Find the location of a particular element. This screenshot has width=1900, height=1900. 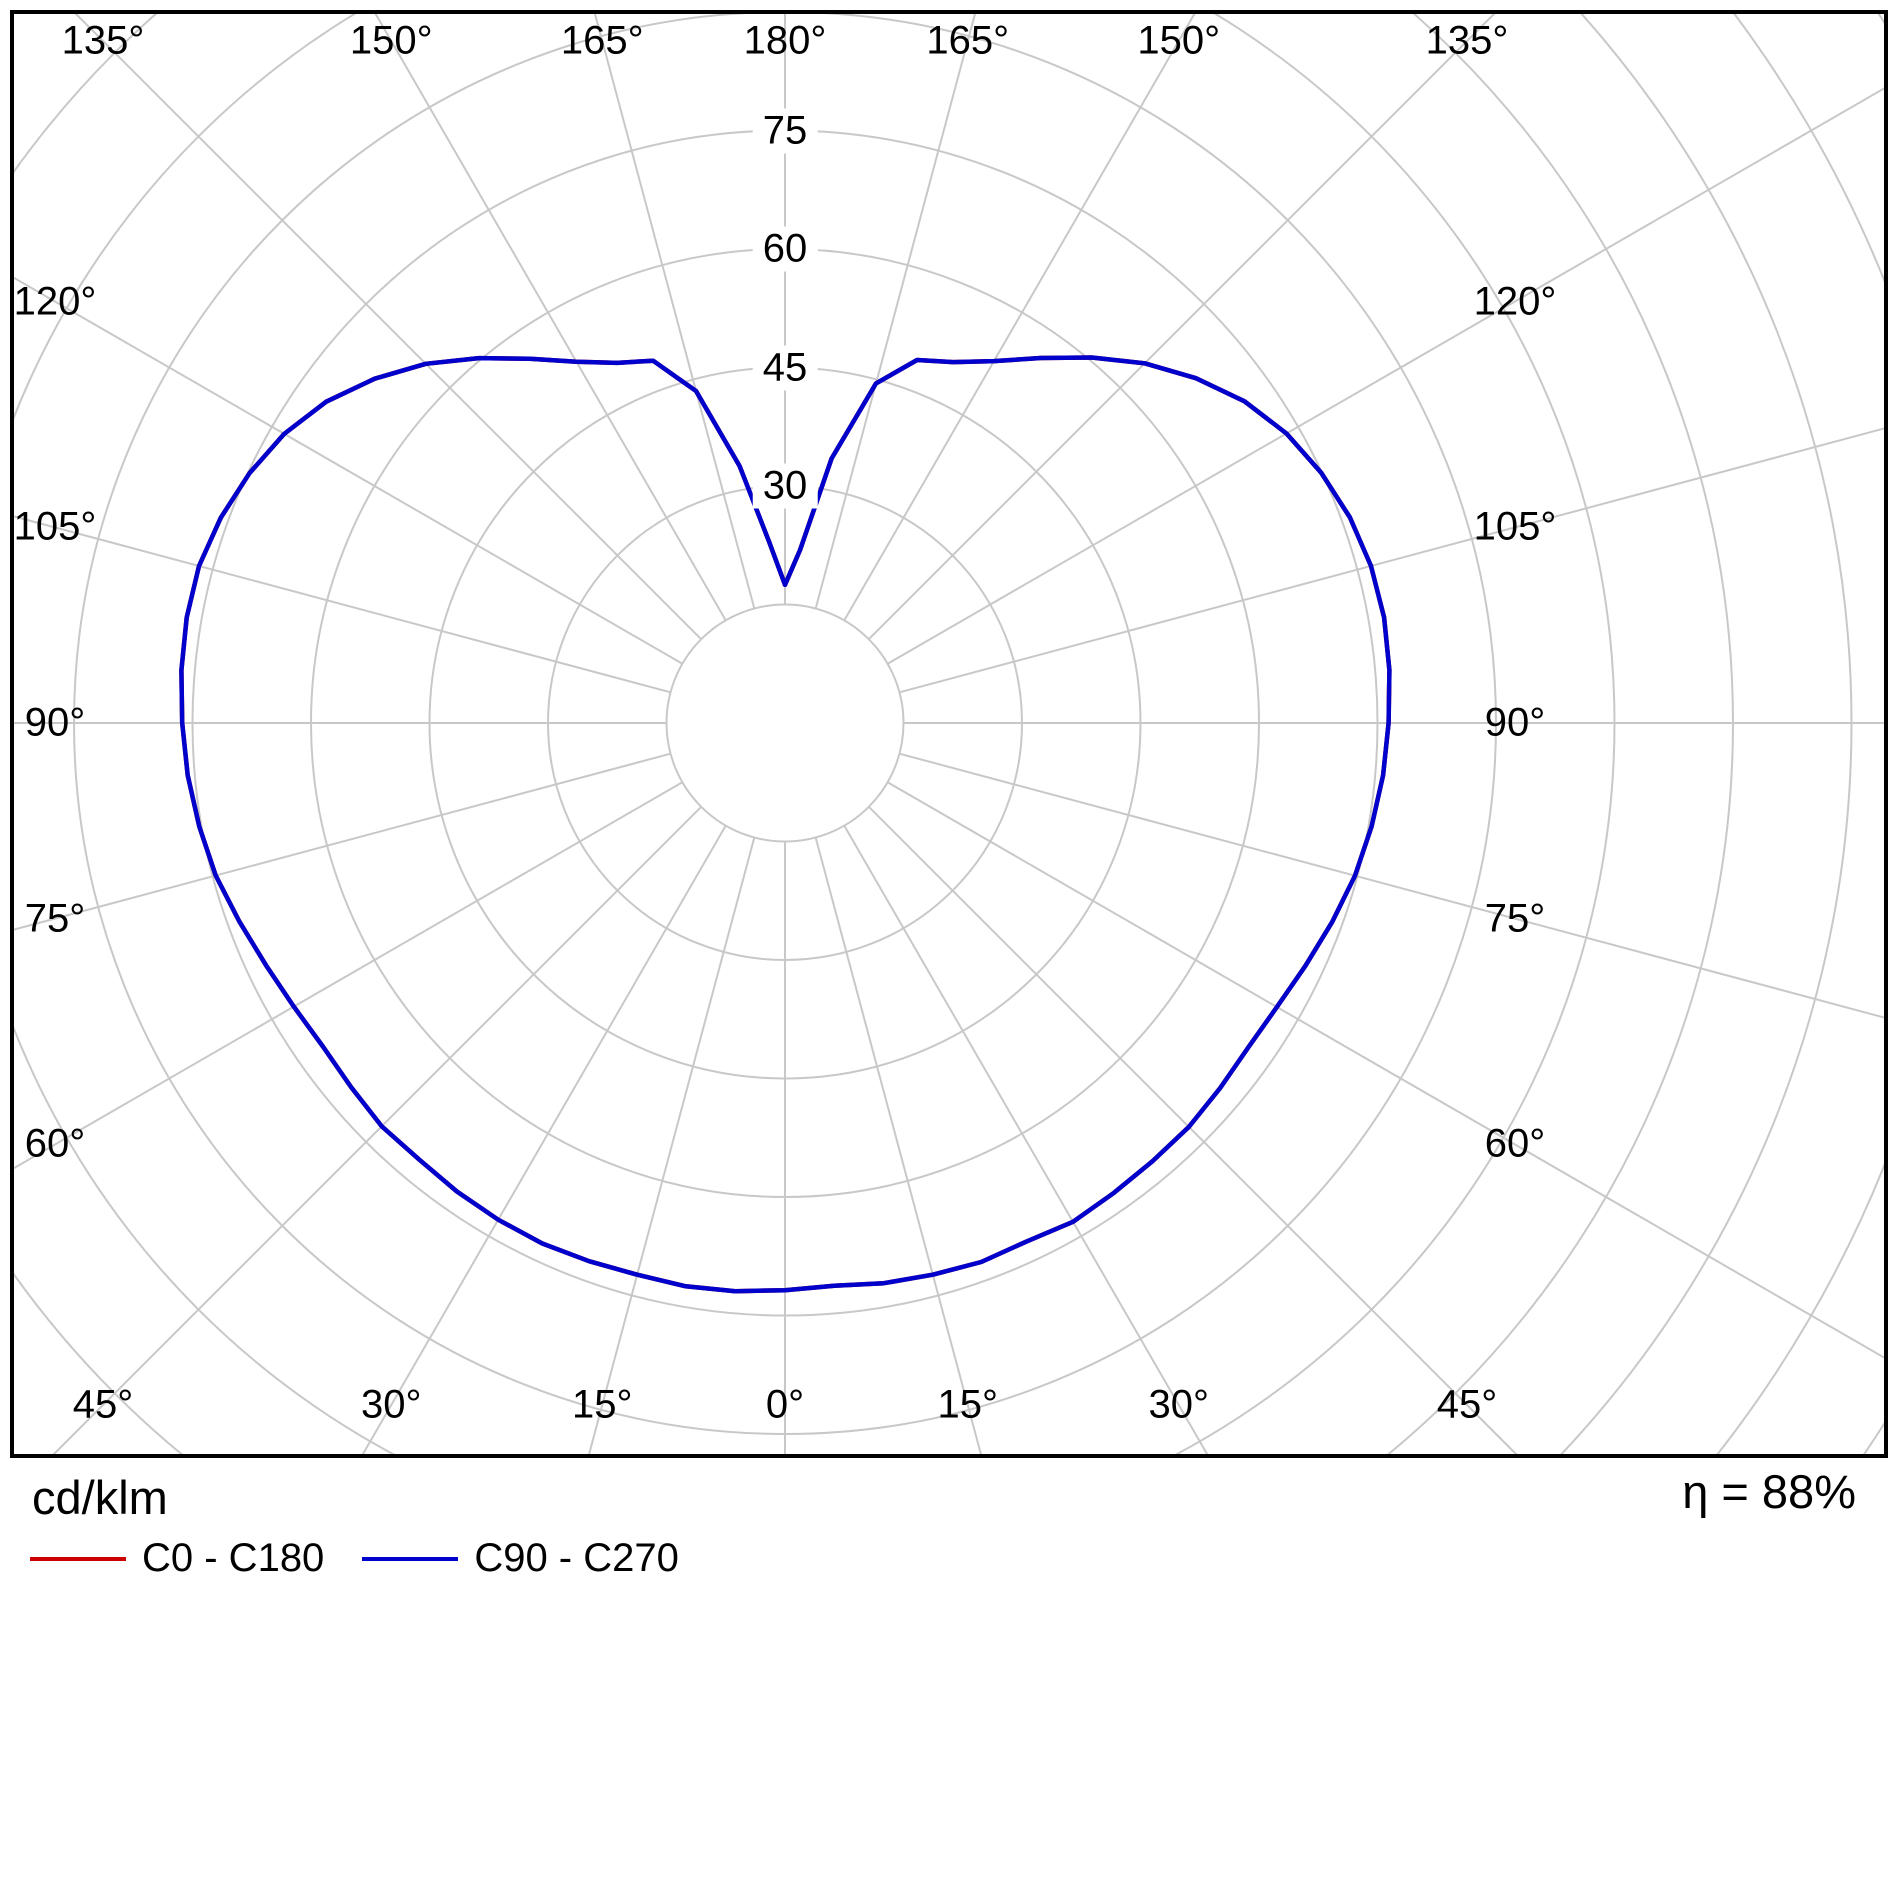

legend-label-c90-c270: C90 - C270 is located at coordinates (576, 1558).